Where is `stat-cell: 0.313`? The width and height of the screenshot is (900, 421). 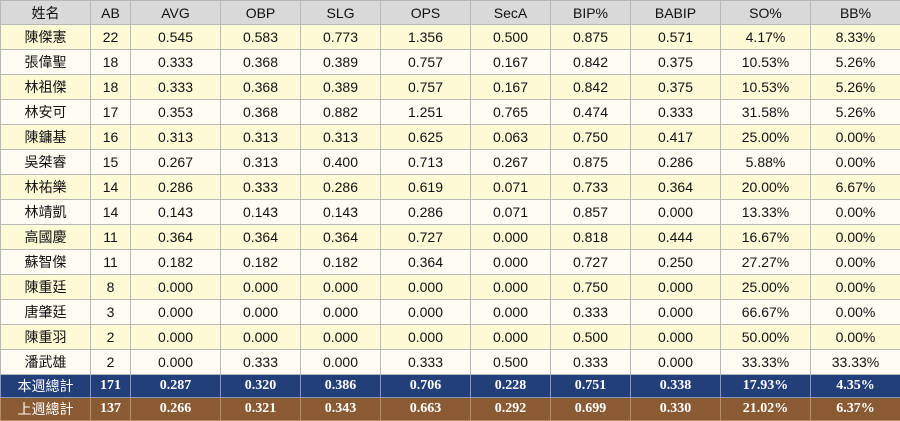 stat-cell: 0.313 is located at coordinates (341, 137).